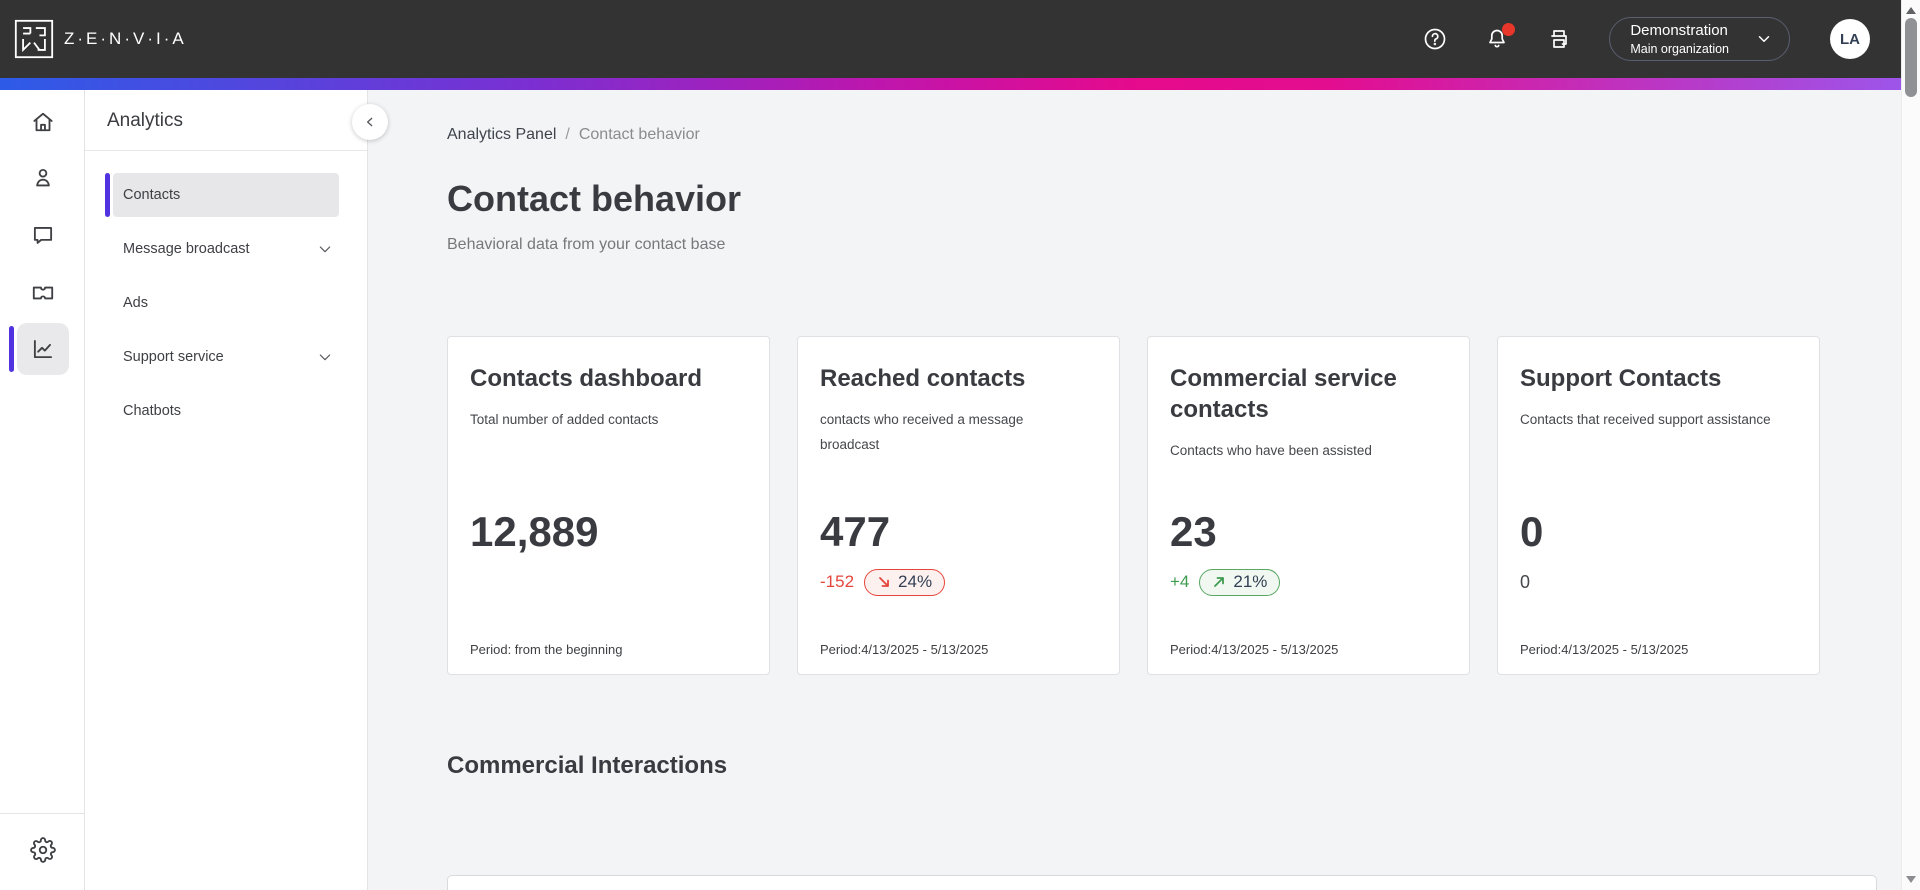 The width and height of the screenshot is (1920, 890). I want to click on help-button, so click(1435, 39).